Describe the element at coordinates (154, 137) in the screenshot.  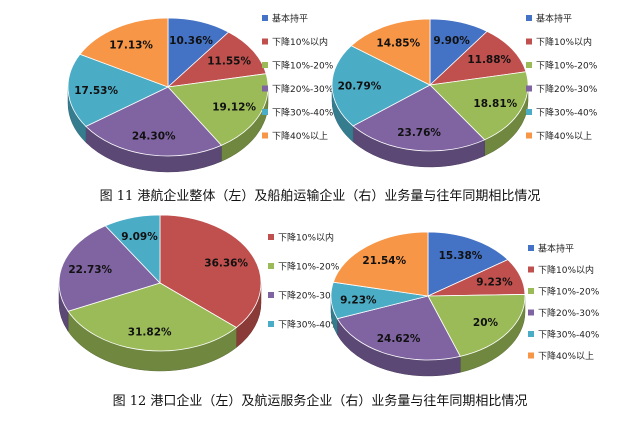
I see `pie-data-label: 24.30%` at that location.